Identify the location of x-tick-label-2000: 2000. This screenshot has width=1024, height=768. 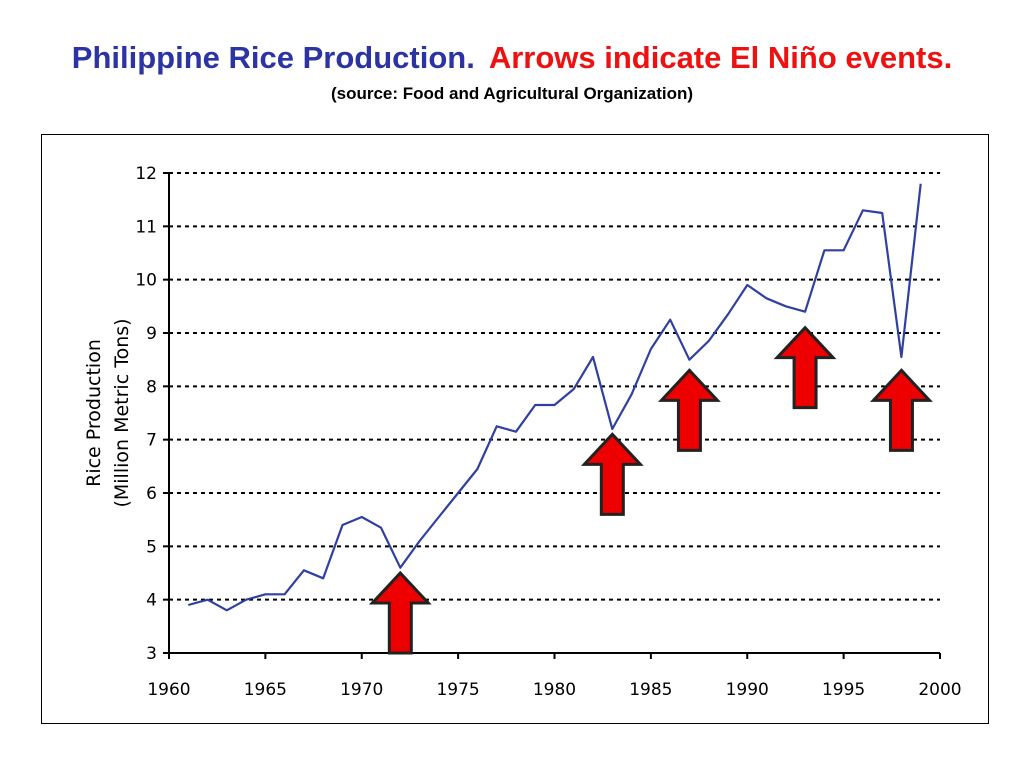
(939, 690).